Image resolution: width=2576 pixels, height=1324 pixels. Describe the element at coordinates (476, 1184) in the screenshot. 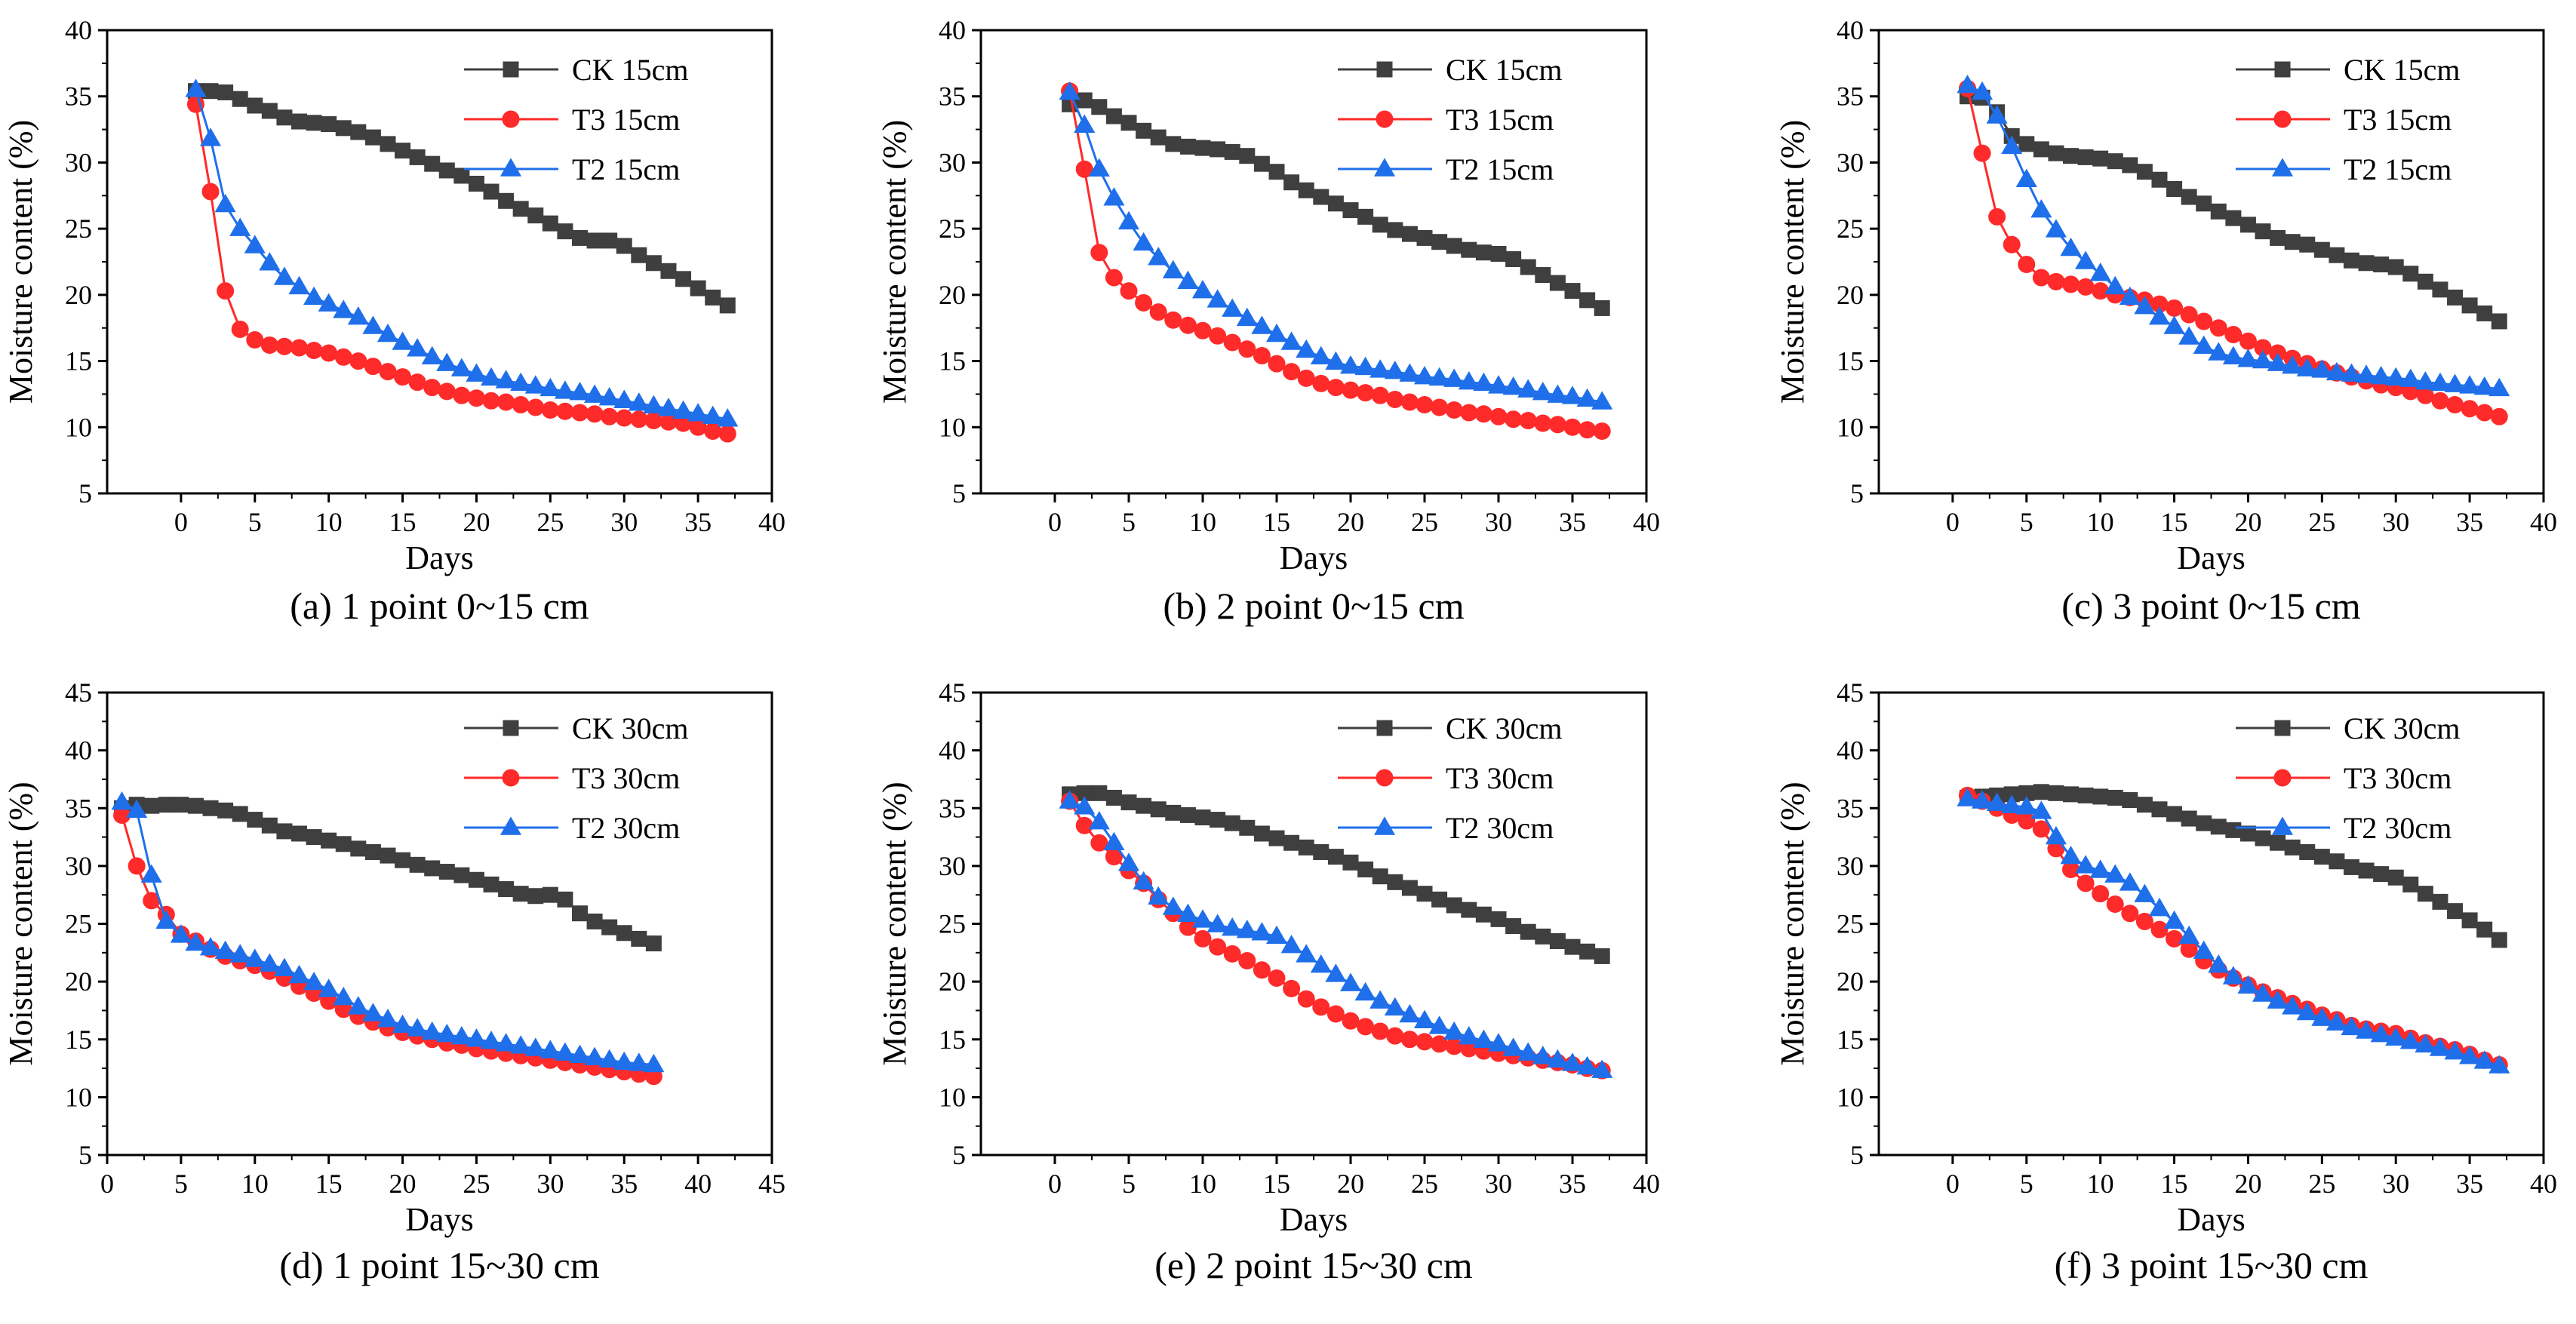

I see `x-tick-label: 25` at that location.